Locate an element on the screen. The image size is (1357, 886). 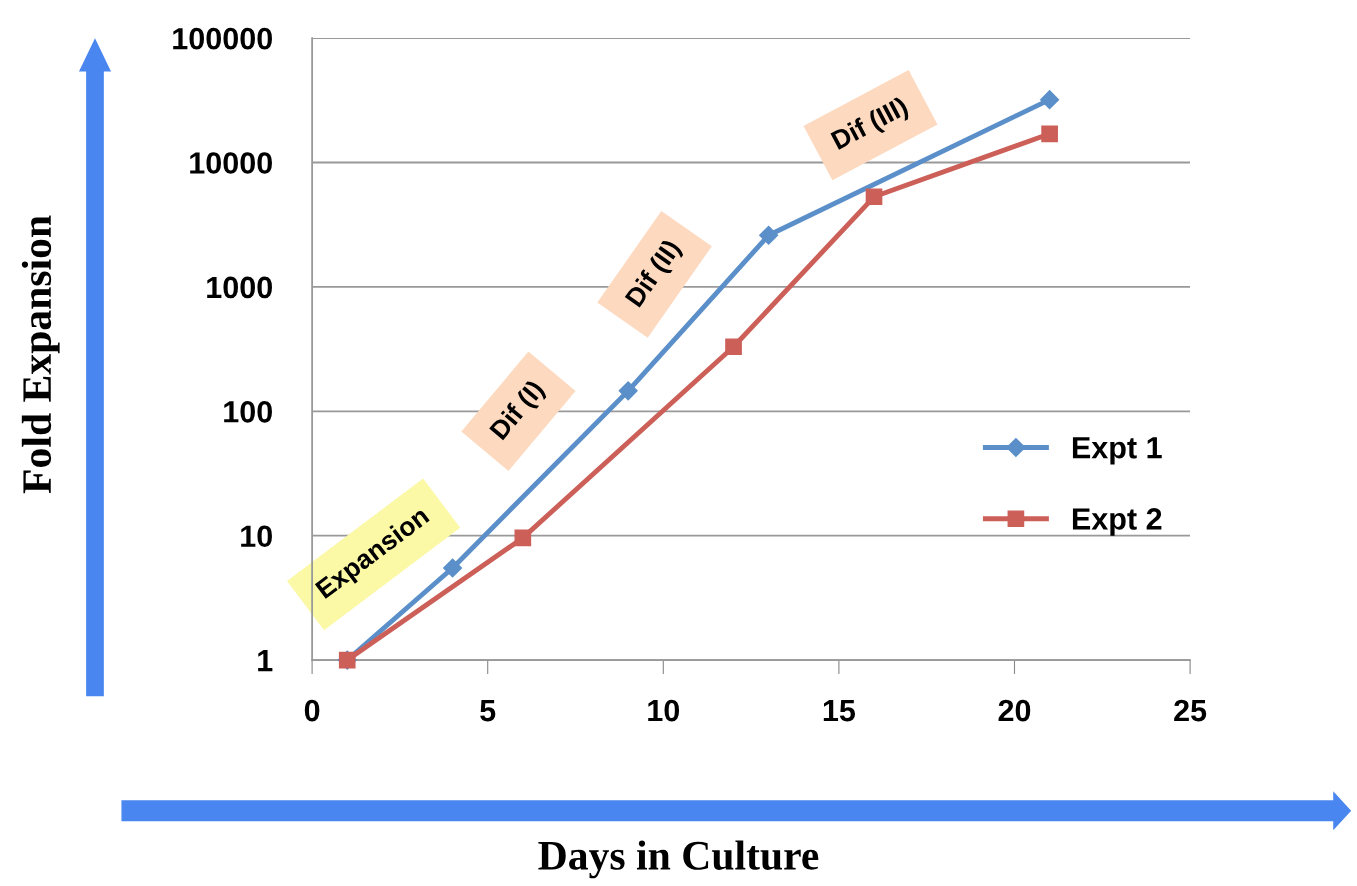
legend-label: Expt 2 is located at coordinates (1117, 522).